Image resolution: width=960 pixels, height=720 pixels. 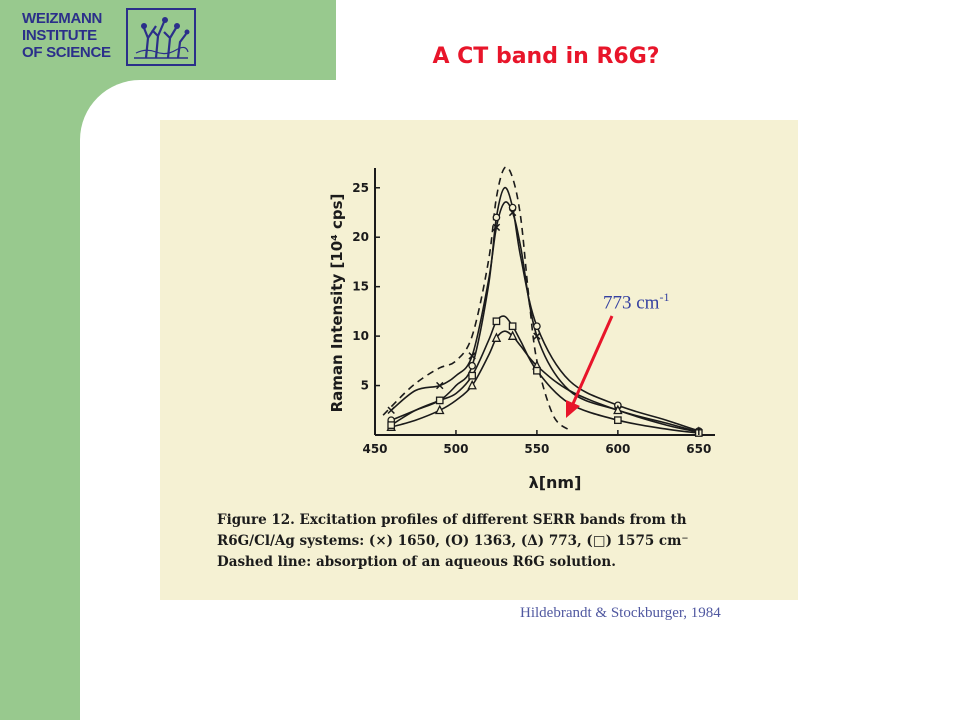 I want to click on band-annotation: 773 cm-1, so click(x=636, y=302).